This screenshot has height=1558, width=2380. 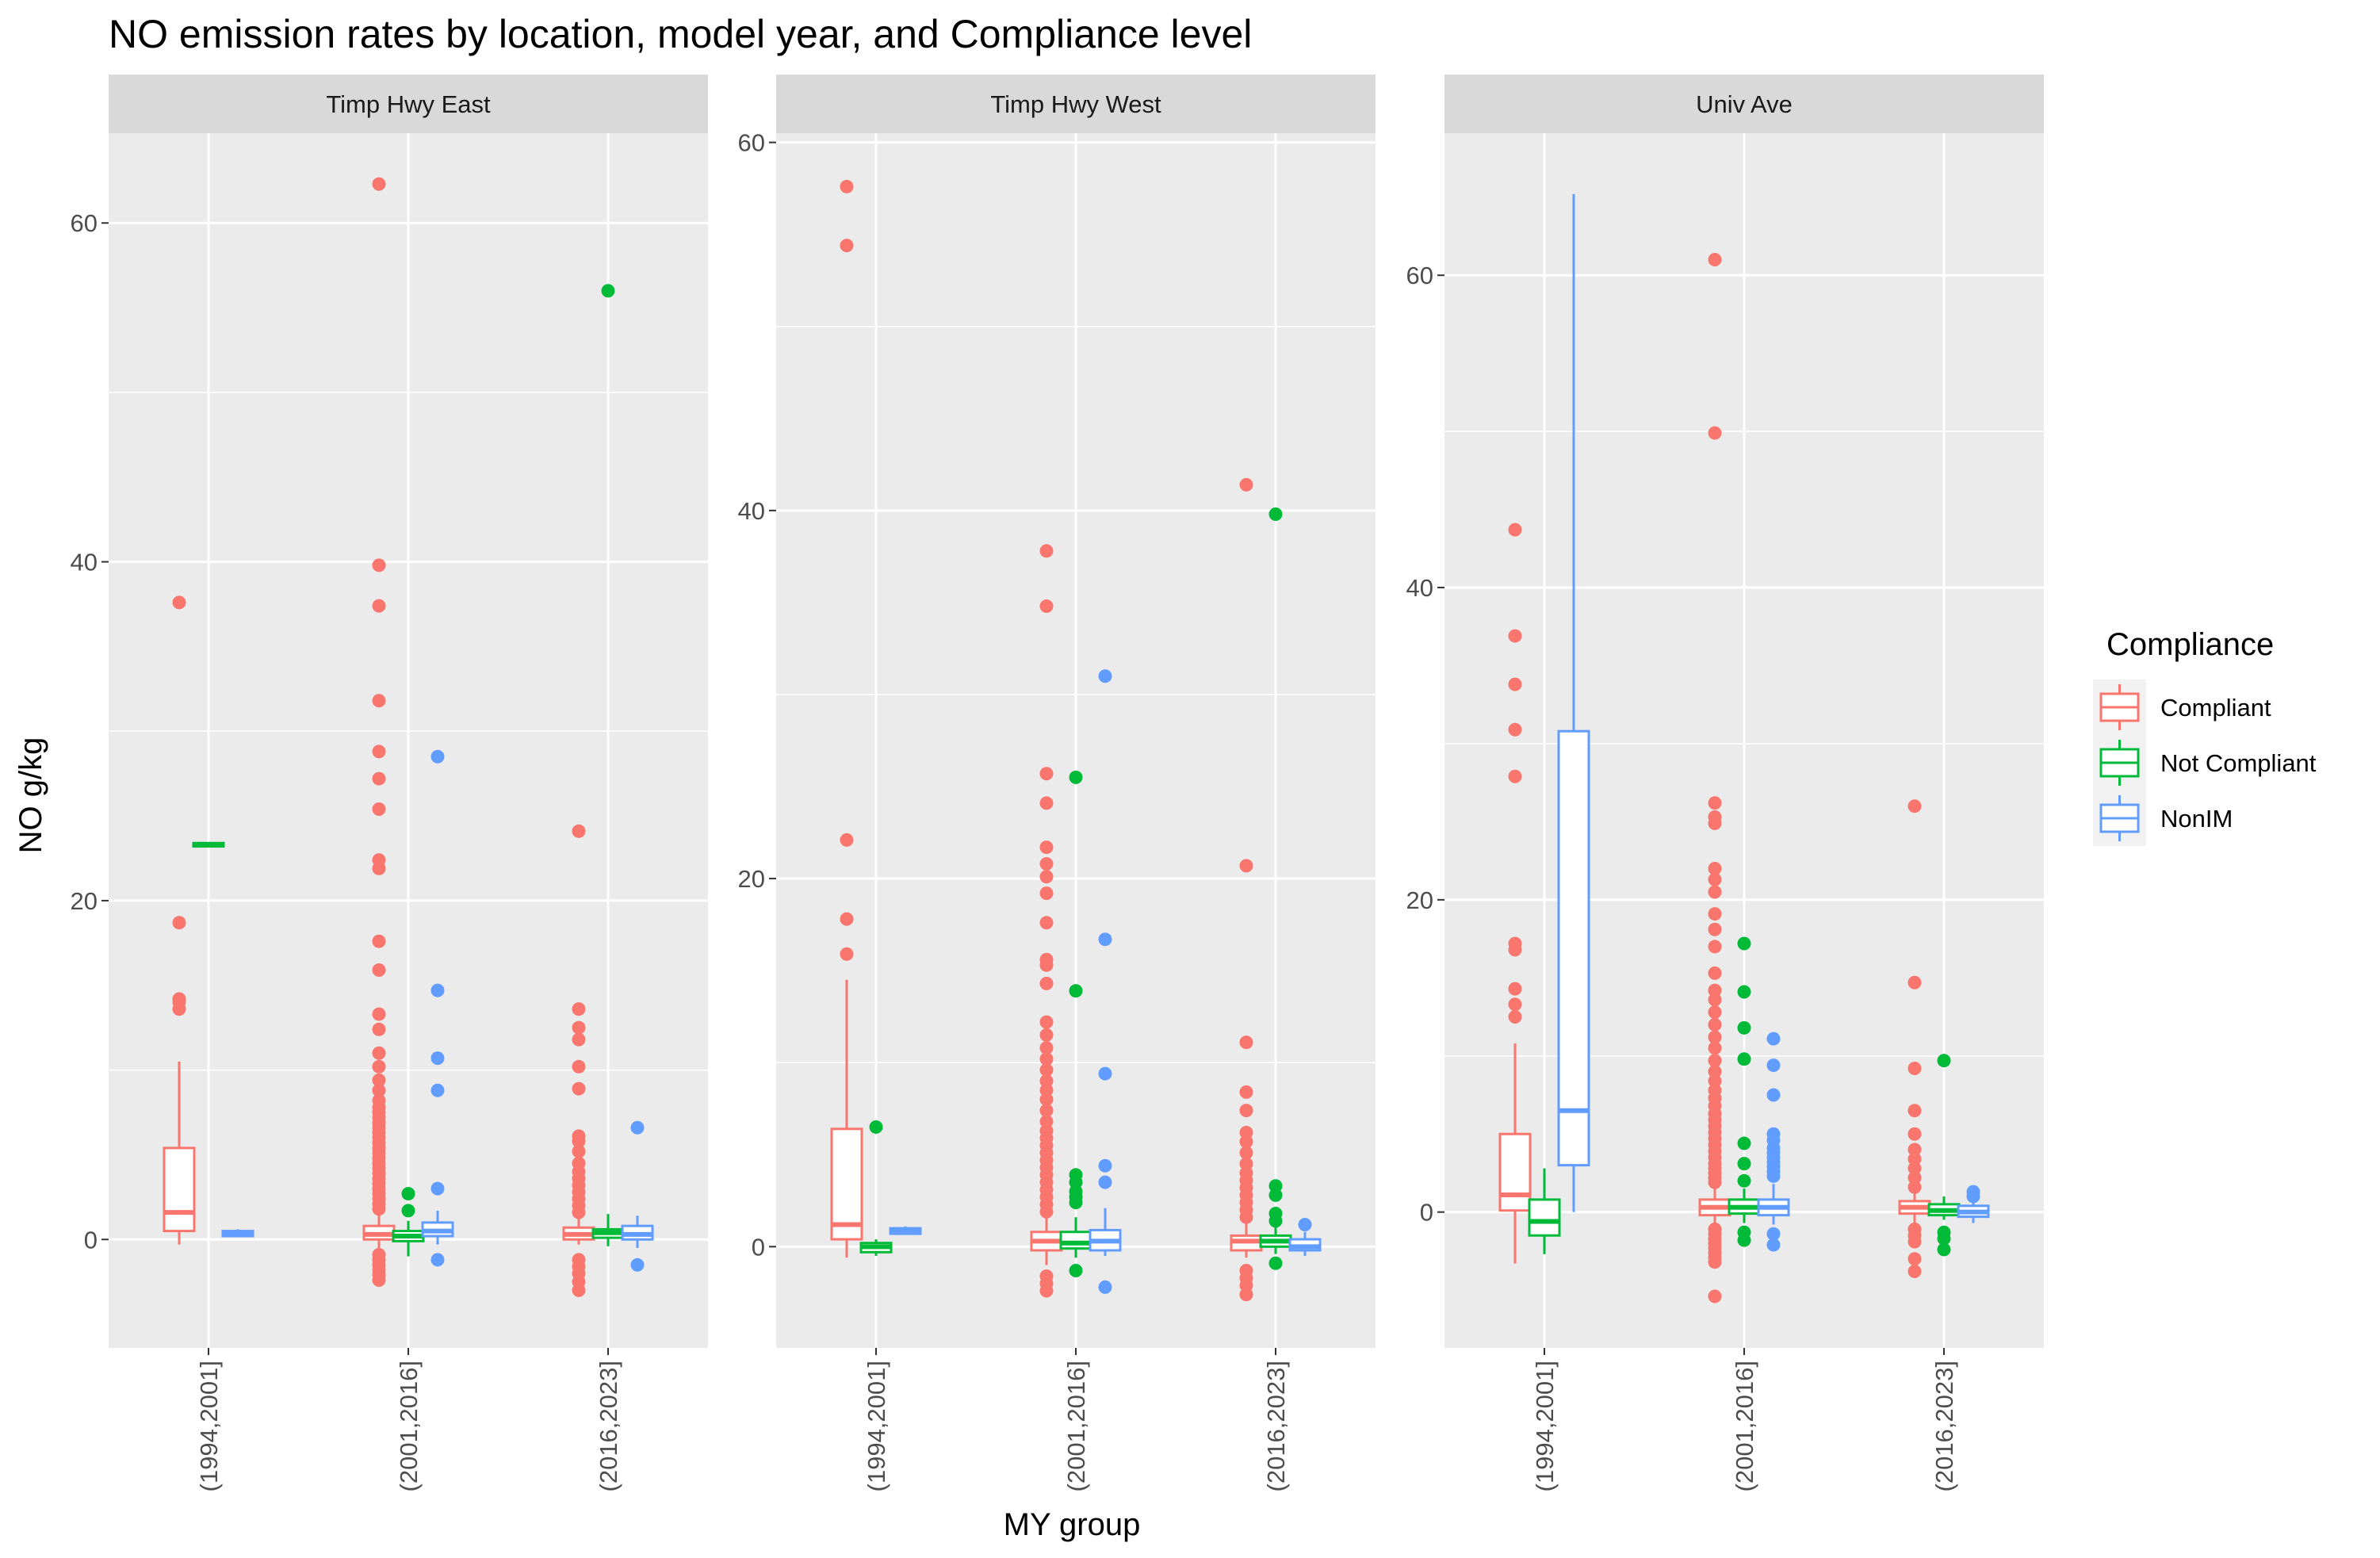 What do you see at coordinates (1072, 1525) in the screenshot?
I see `x-axis-title: MY group` at bounding box center [1072, 1525].